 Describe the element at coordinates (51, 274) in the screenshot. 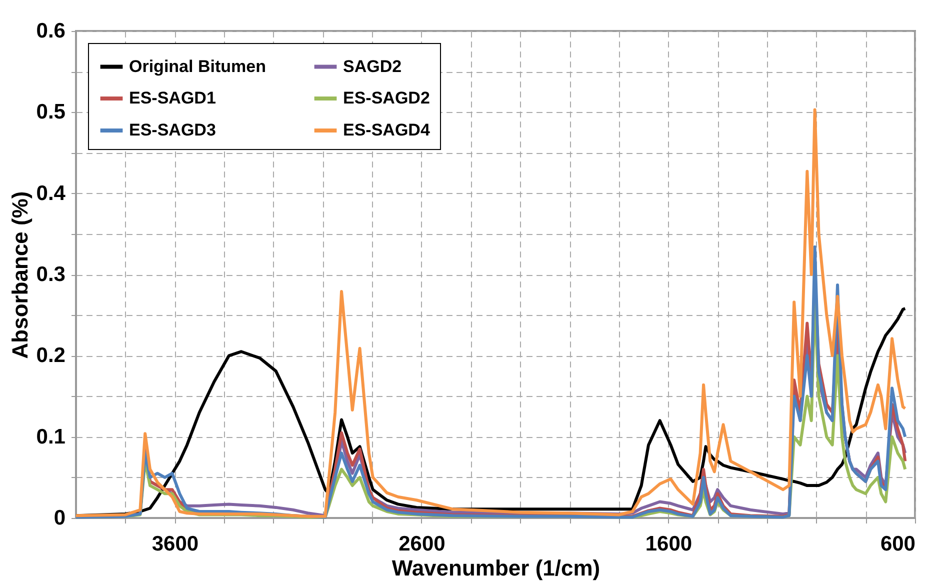

I see `y-tick-label: 0.3` at that location.